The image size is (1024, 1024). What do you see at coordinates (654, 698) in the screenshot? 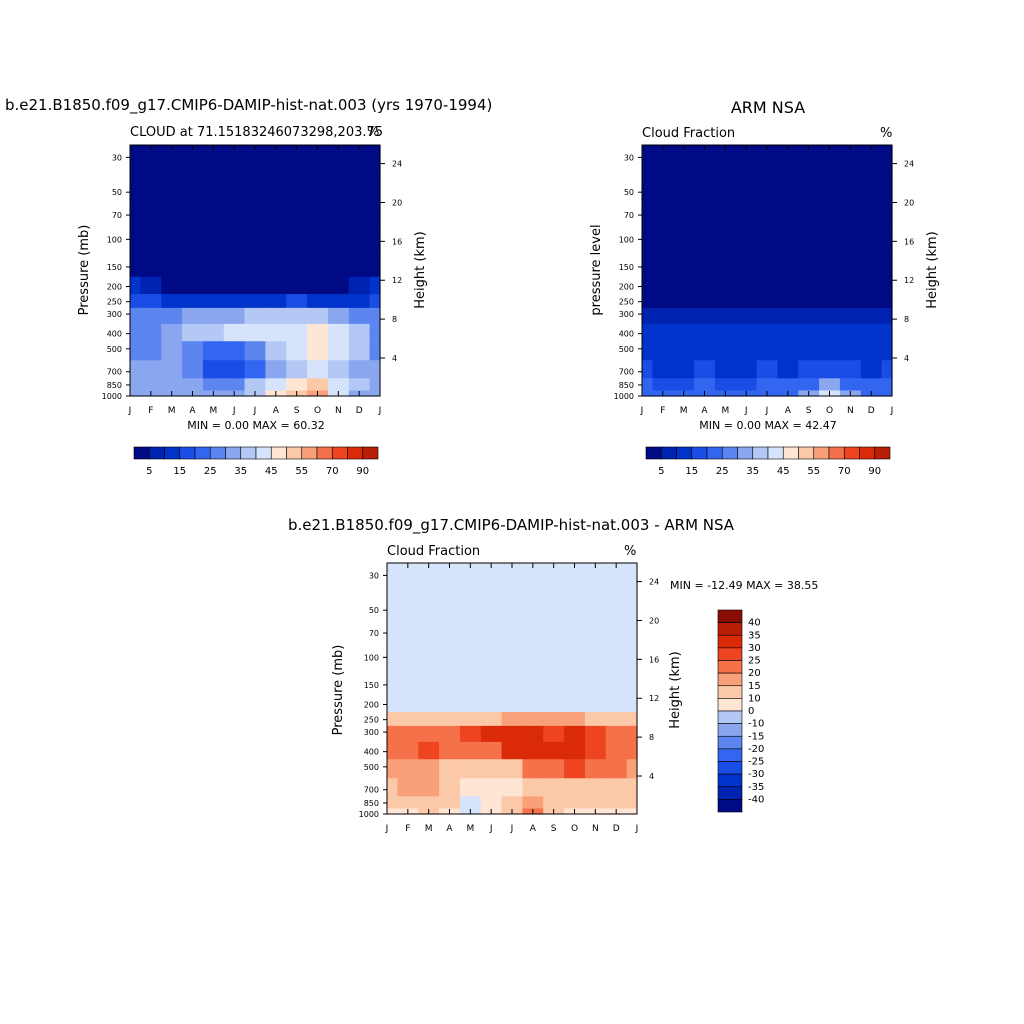
I see `right-tick-label: 12` at bounding box center [654, 698].